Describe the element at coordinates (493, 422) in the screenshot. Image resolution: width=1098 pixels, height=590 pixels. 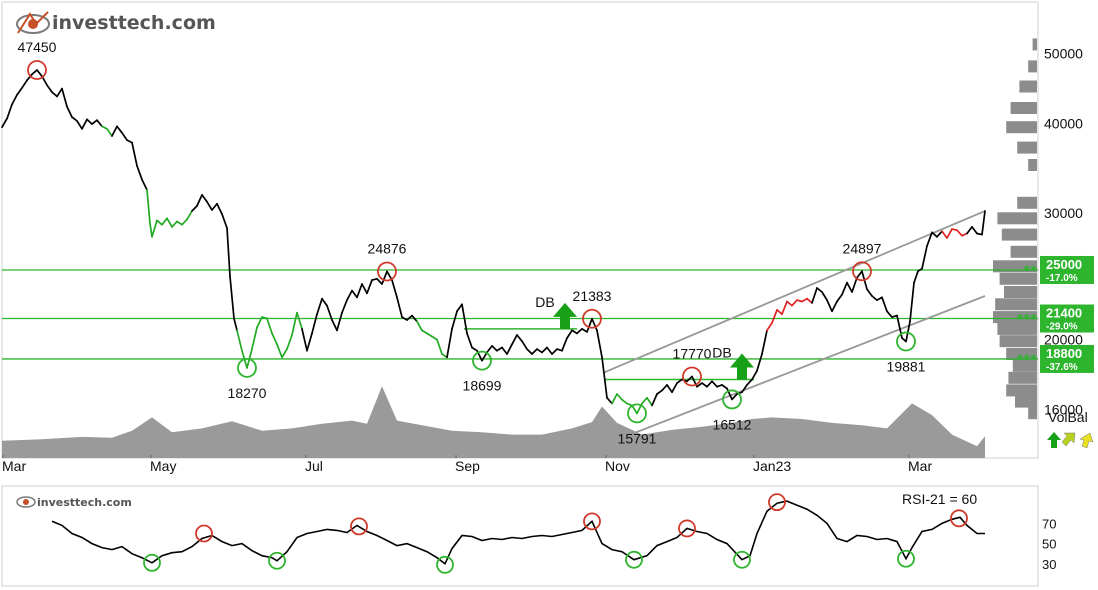
I see `volume-area` at that location.